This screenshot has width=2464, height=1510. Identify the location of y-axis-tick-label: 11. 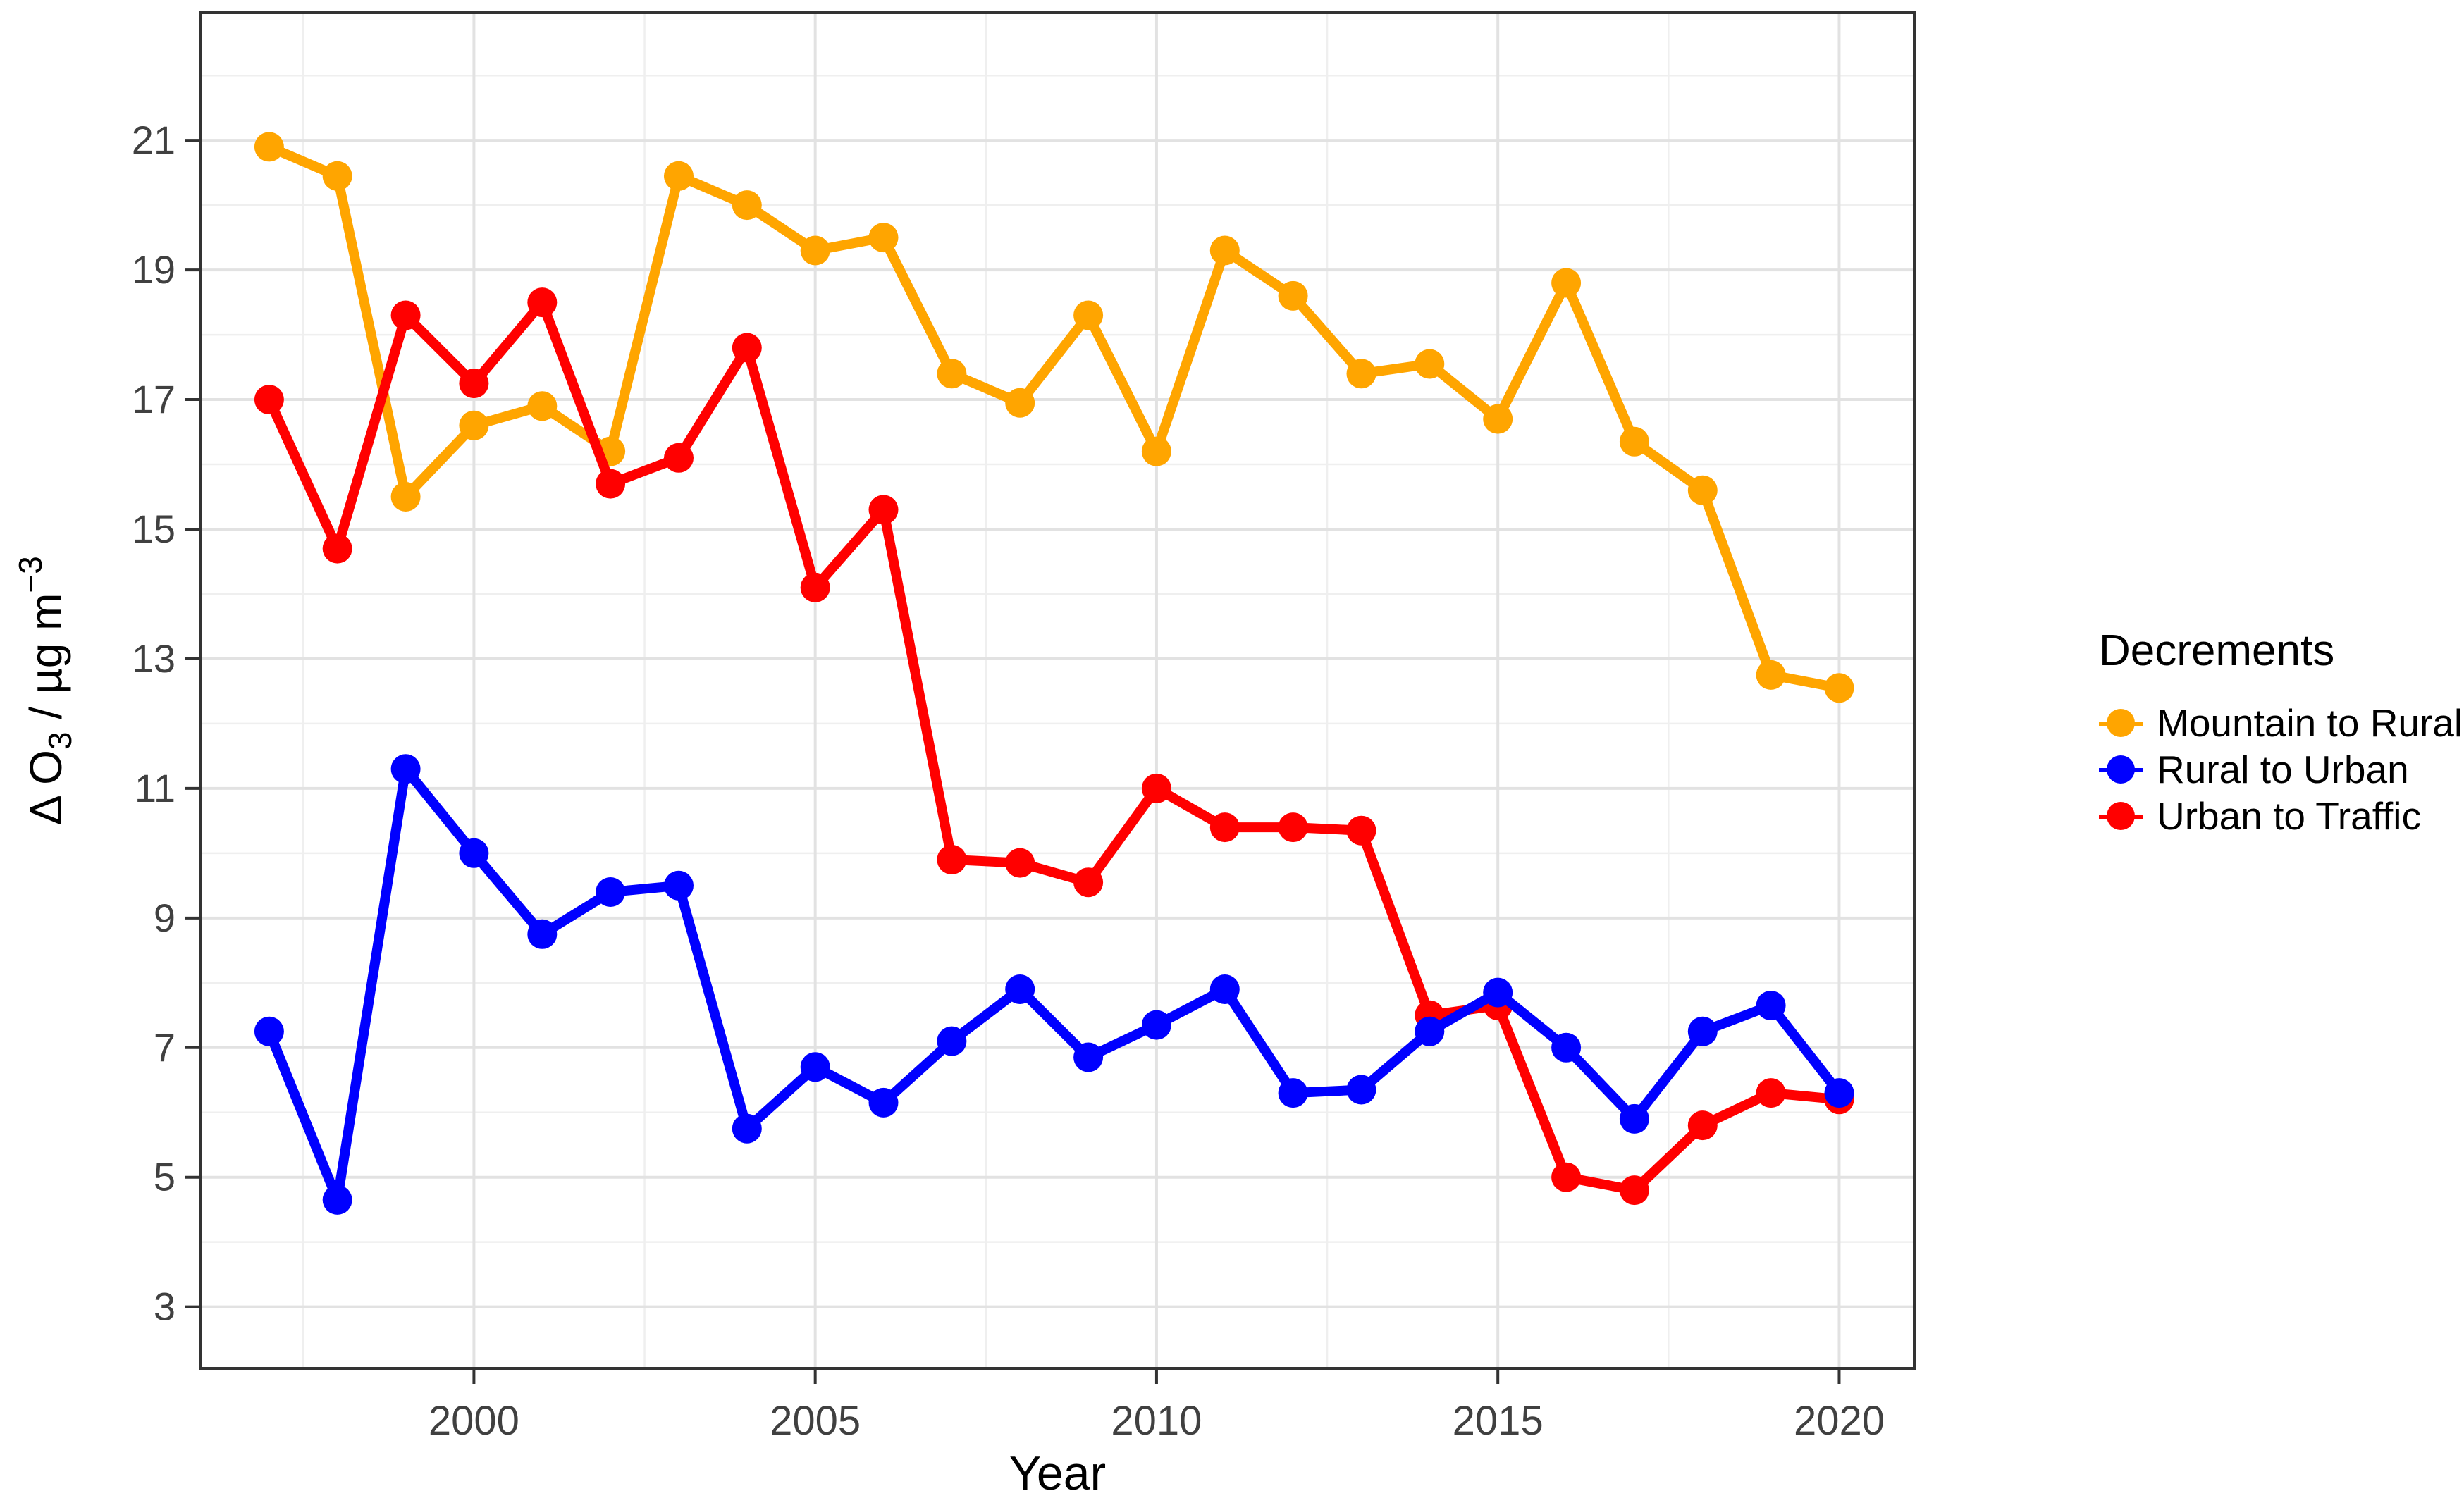
(155, 788).